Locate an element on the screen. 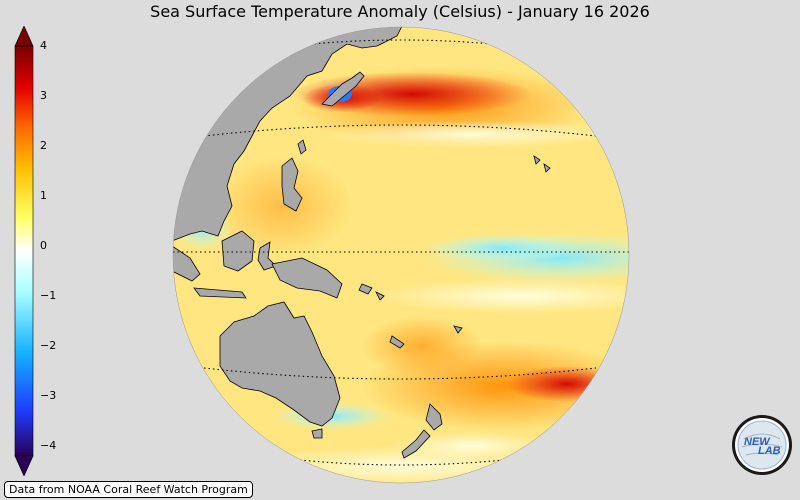 The image size is (800, 500). hot-anomaly-south-pacific is located at coordinates (567, 384).